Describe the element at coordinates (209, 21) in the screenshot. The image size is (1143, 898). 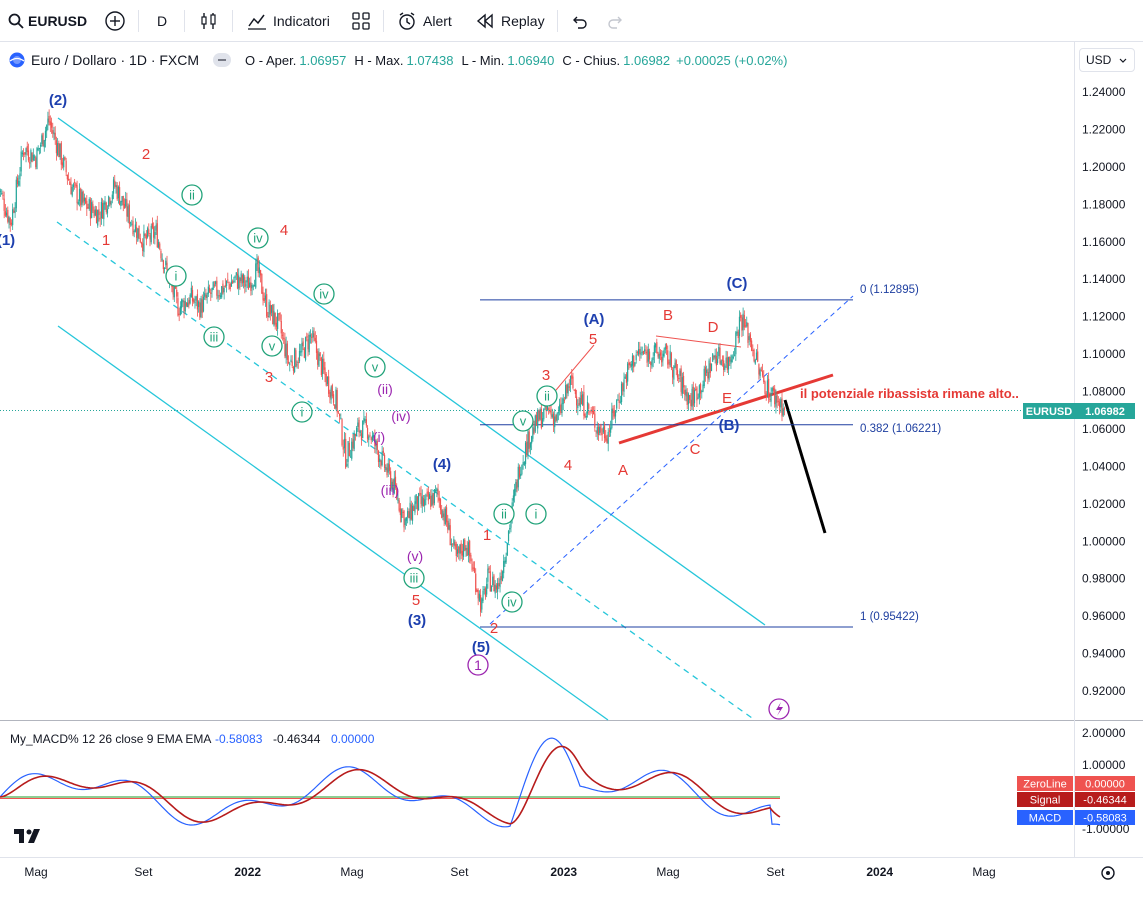
I see `chart-type-button` at that location.